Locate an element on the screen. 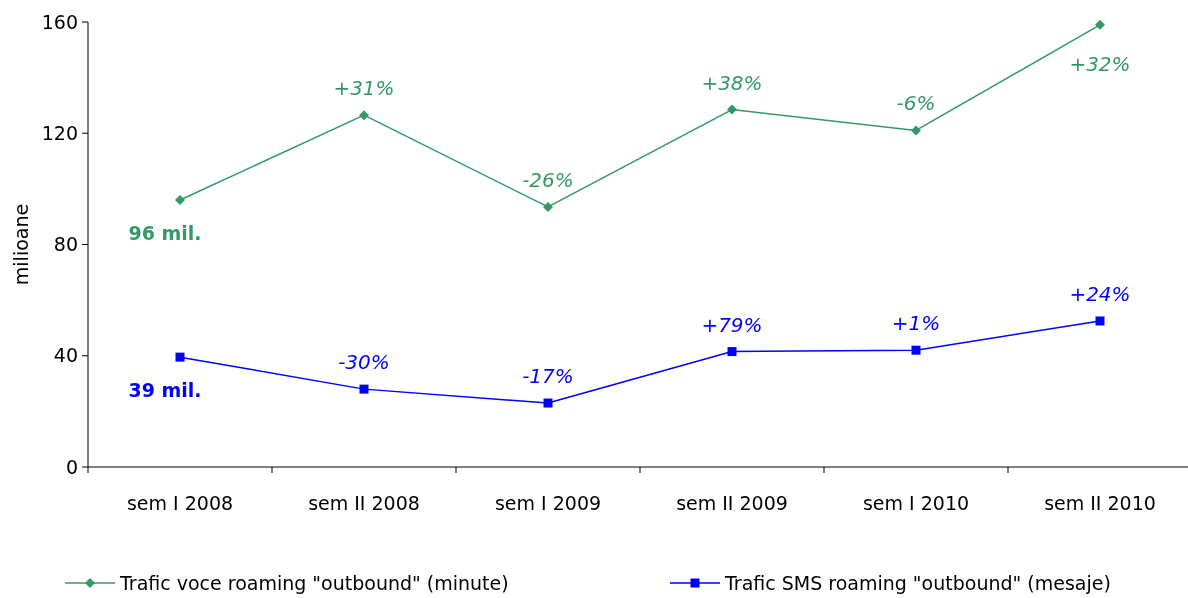 The image size is (1188, 598). x-tick-label: sem I 2009 is located at coordinates (548, 503).